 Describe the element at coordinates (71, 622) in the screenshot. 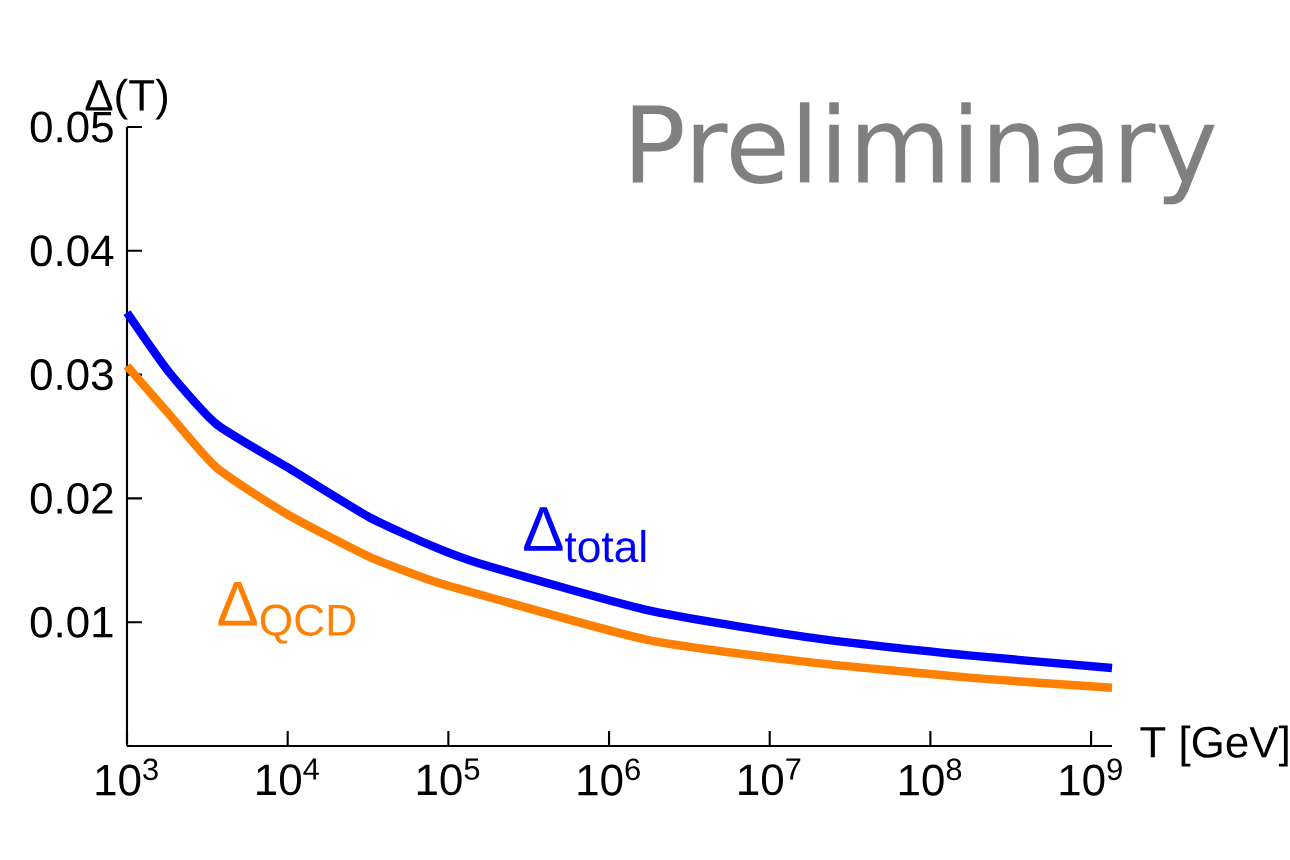

I see `y-tick-label: 0.01` at that location.